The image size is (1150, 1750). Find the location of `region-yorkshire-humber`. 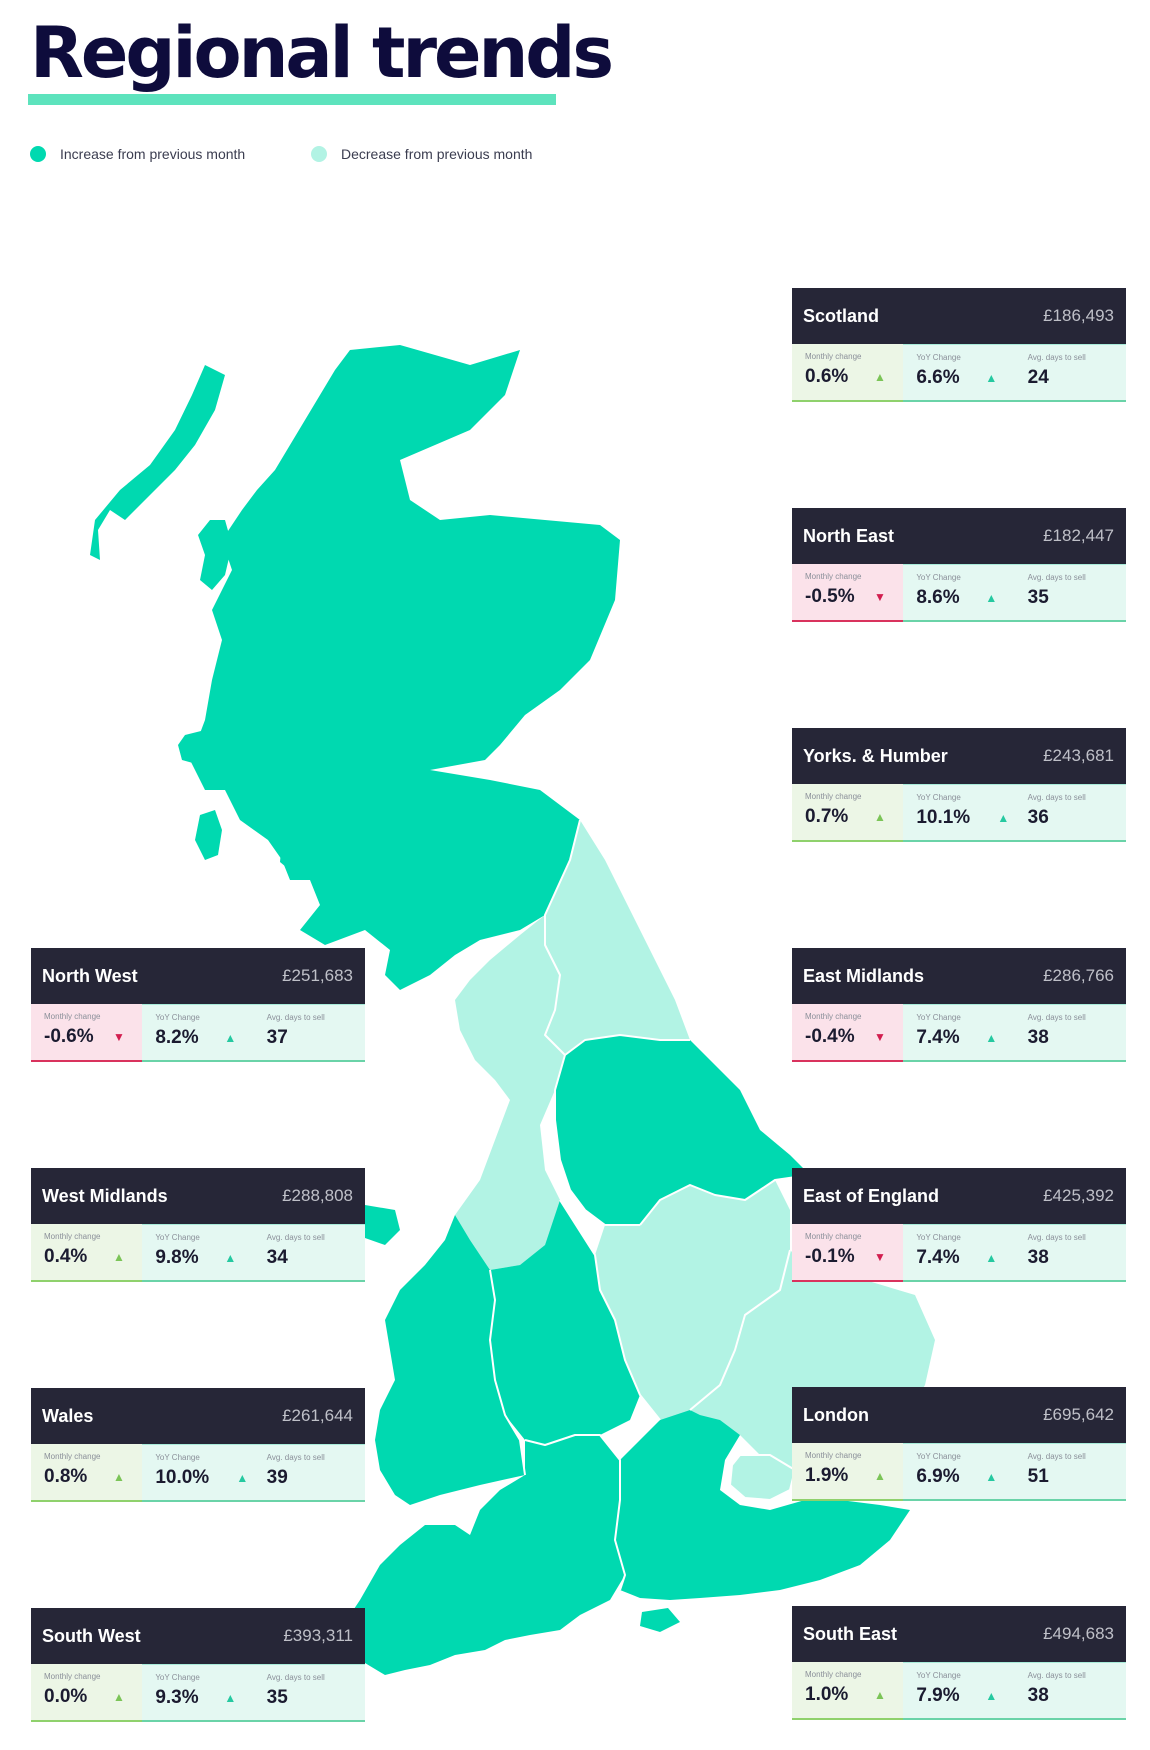

region-yorkshire-humber is located at coordinates (682, 1130).